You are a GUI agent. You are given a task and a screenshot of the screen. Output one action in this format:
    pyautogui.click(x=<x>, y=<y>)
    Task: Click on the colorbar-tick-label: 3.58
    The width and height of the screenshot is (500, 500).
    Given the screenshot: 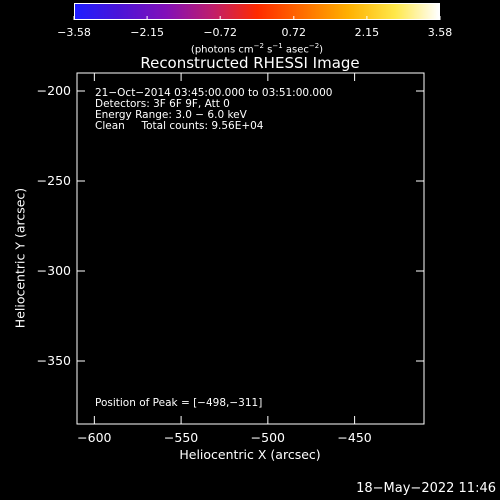 What is the action you would take?
    pyautogui.click(x=440, y=32)
    